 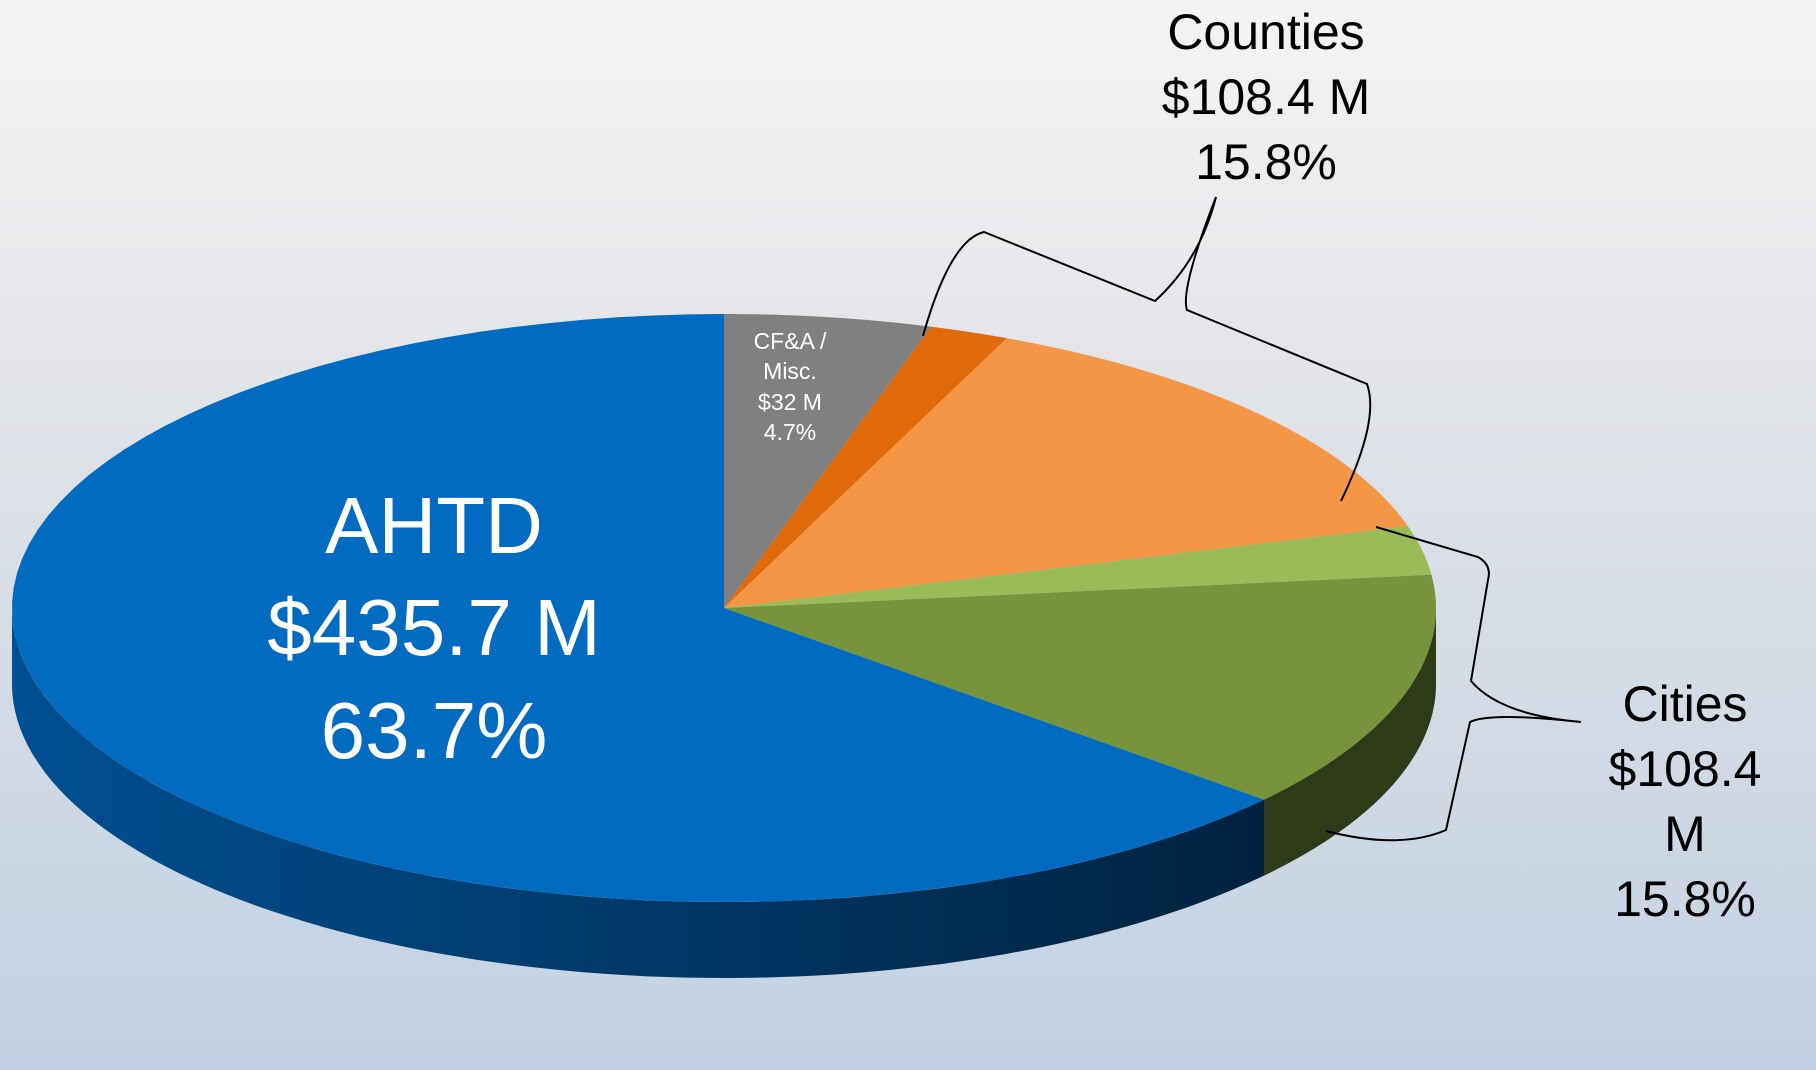 What do you see at coordinates (434, 730) in the screenshot?
I see `slice-percent: 63.7%` at bounding box center [434, 730].